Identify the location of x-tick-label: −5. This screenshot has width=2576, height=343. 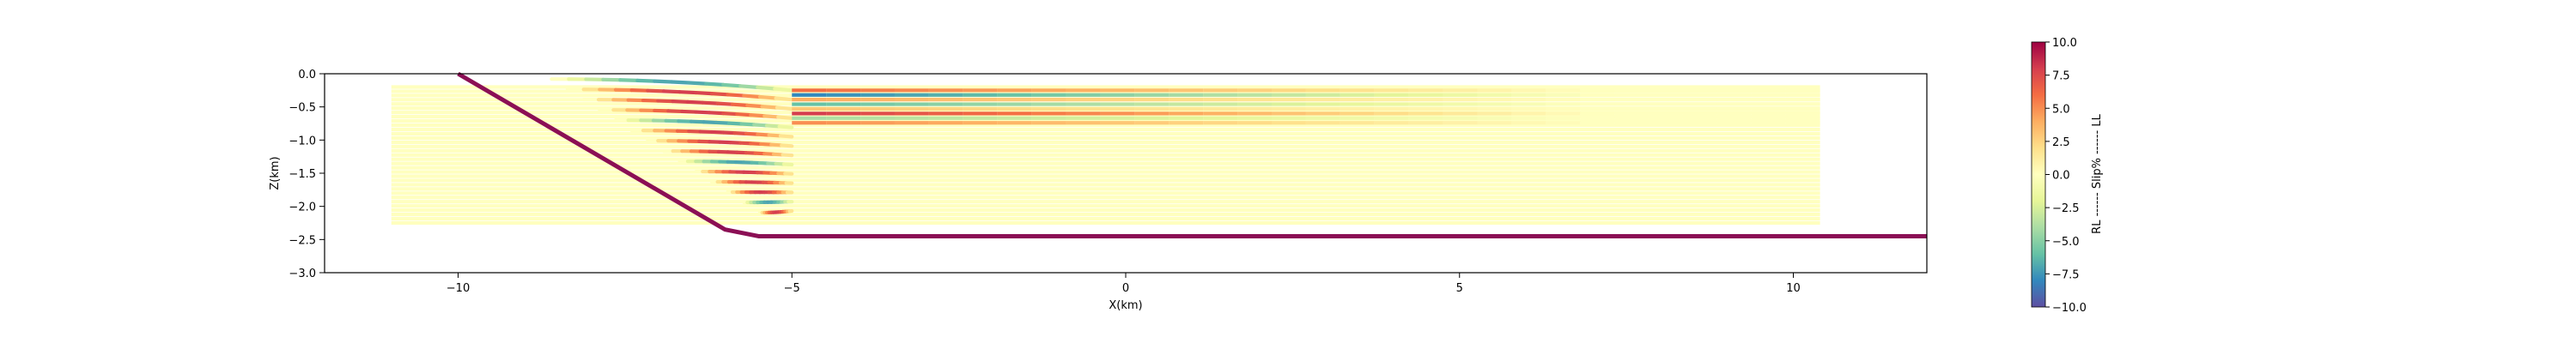
(792, 289).